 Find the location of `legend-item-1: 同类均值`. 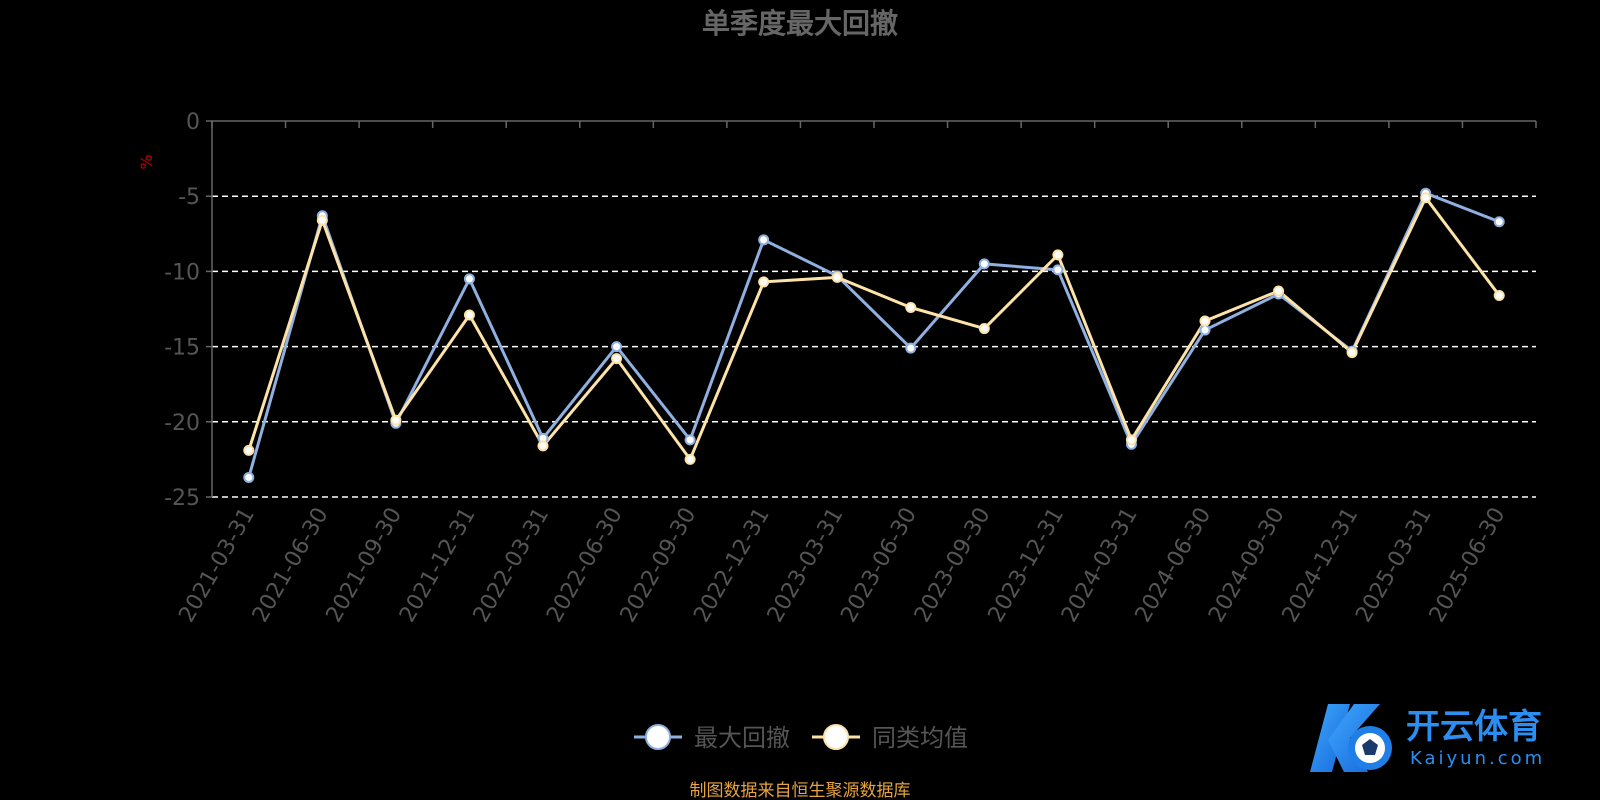

legend-item-1: 同类均值 is located at coordinates (890, 738).